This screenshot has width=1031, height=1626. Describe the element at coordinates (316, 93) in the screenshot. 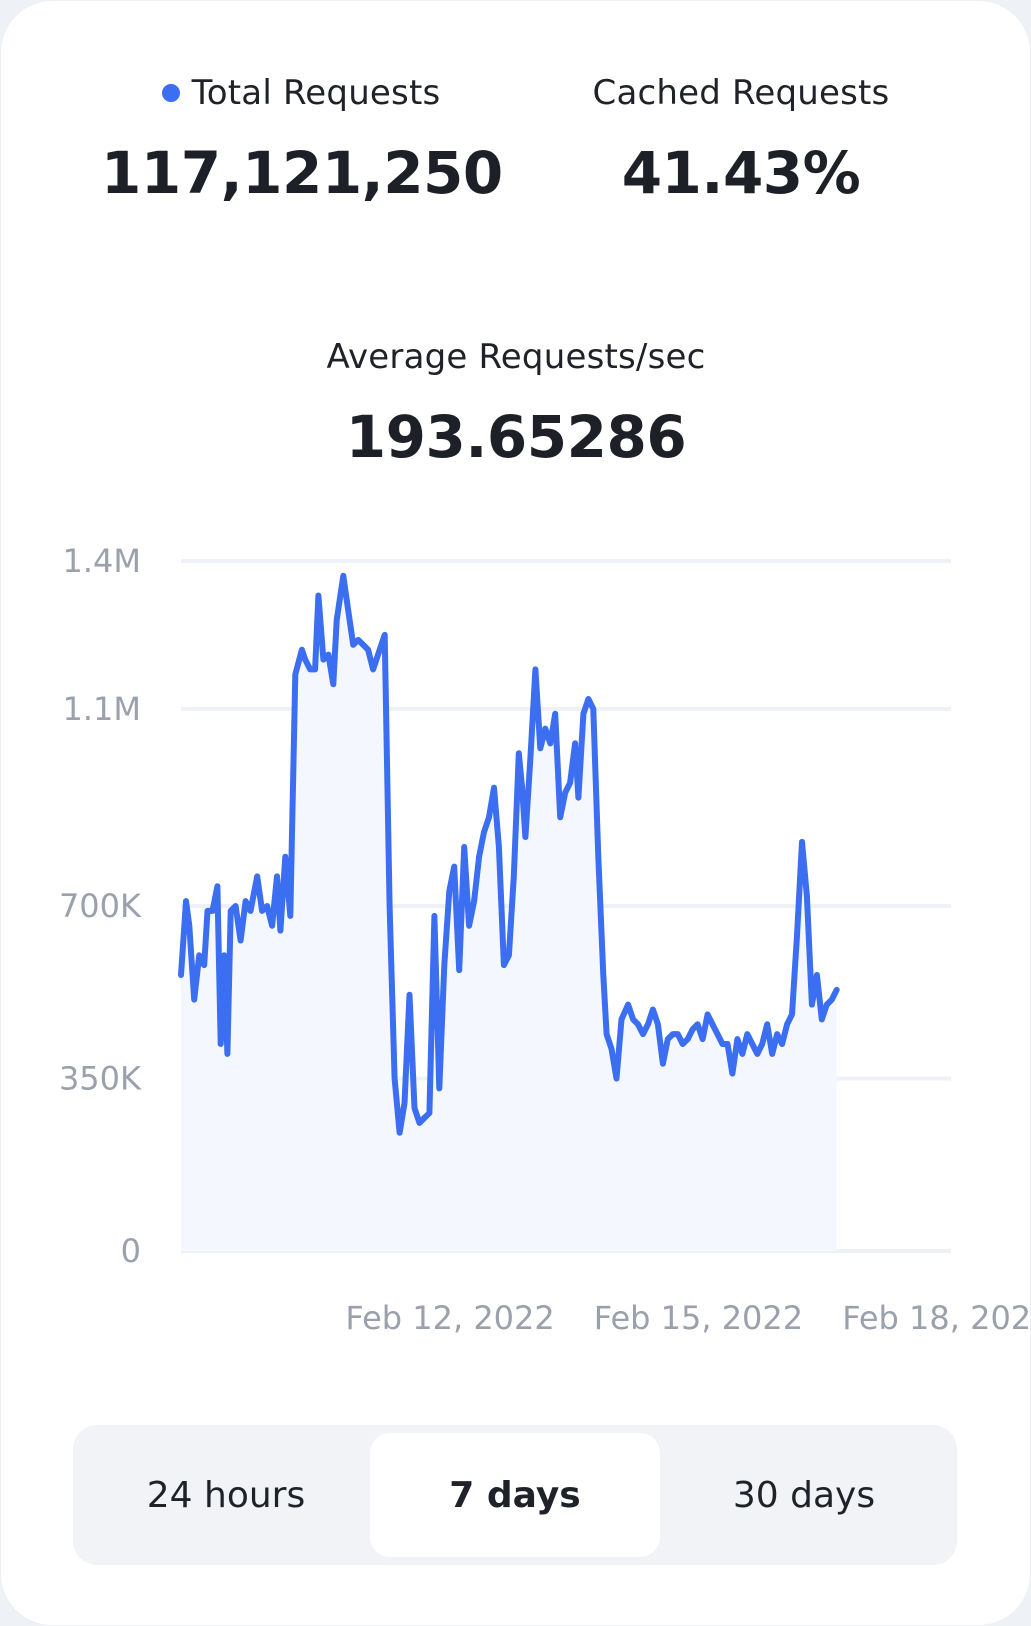

I see `total-requests-label: Total Requests` at that location.